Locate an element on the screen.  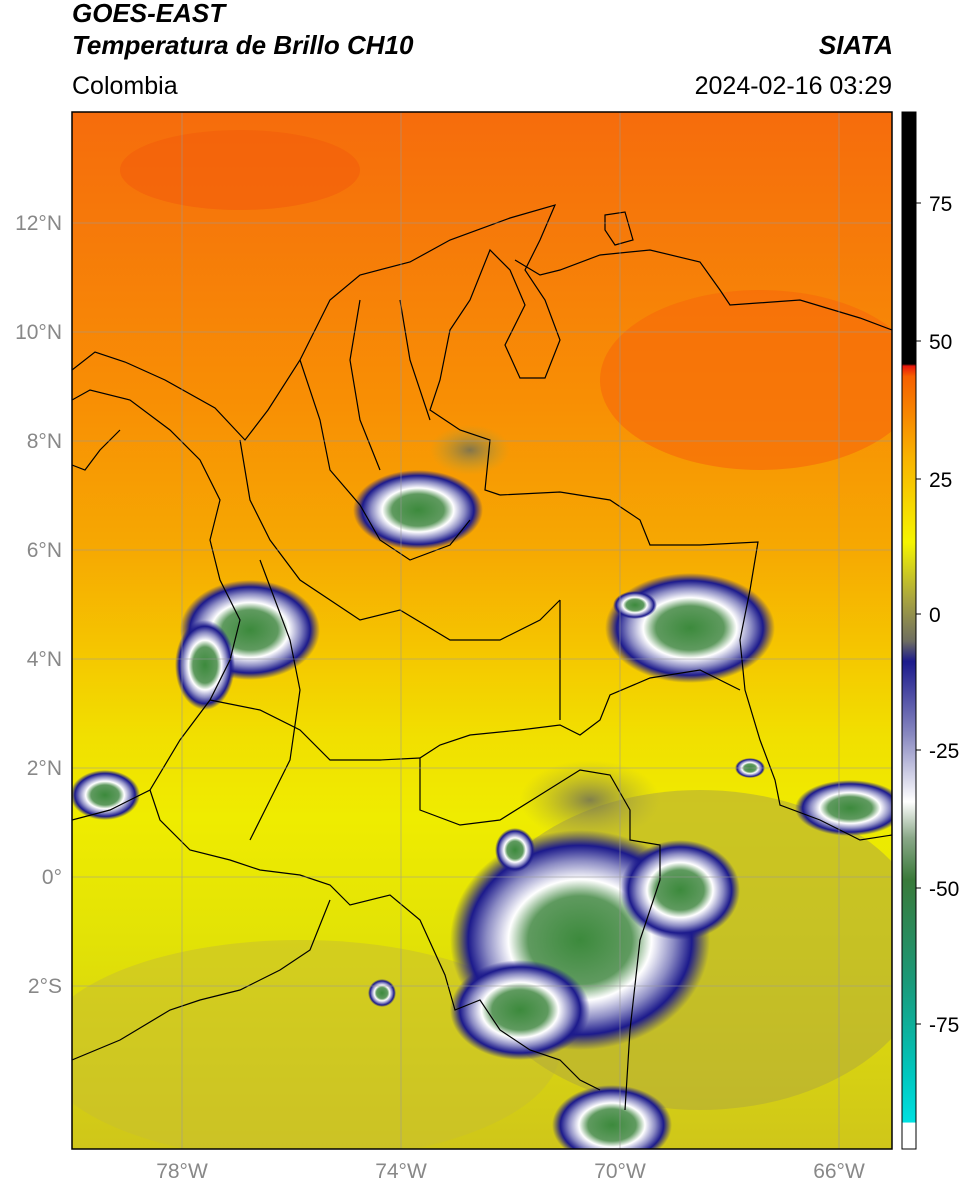
lon-tick-labels: 78°W 74°W 70°W 66°W is located at coordinates (510, 1171).